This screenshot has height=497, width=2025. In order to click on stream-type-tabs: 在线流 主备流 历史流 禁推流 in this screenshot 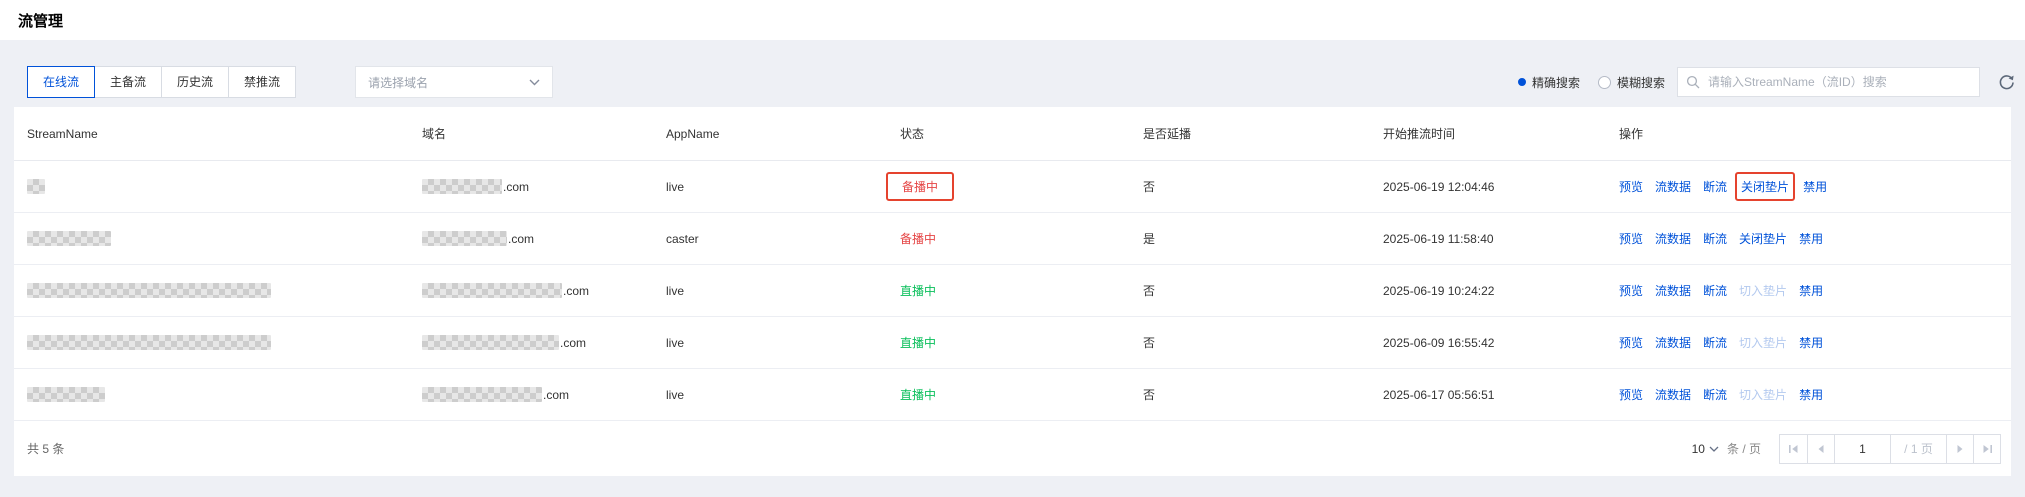, I will do `click(162, 82)`.